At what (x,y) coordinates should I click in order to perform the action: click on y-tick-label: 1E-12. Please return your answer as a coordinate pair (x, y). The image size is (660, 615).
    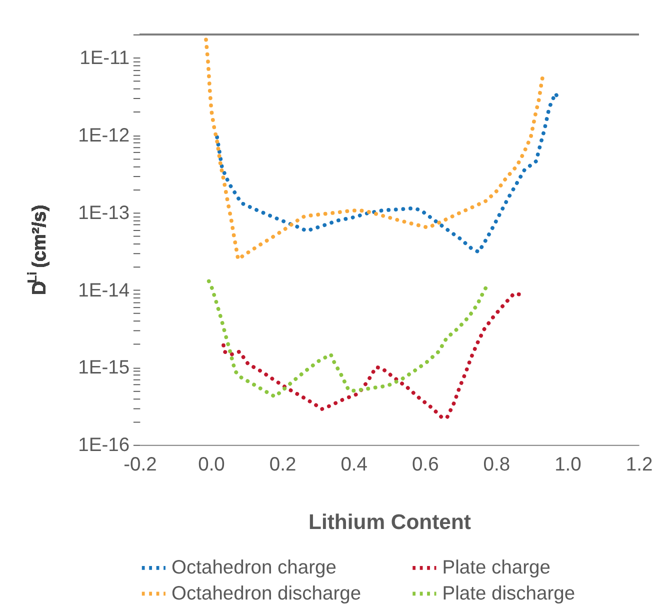
    Looking at the image, I should click on (104, 135).